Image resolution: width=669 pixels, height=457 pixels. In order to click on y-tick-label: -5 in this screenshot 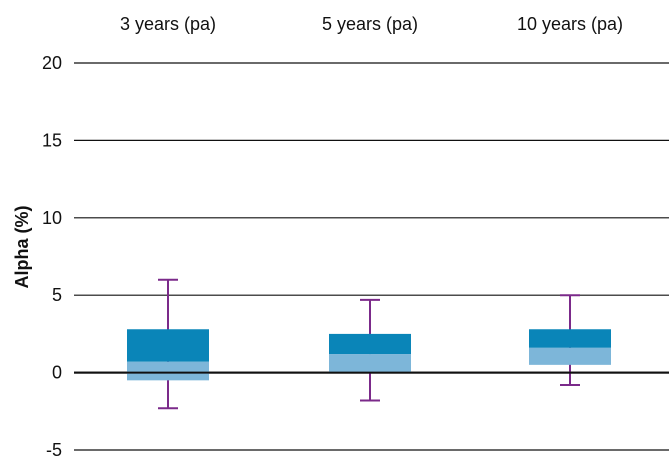, I will do `click(54, 448)`.